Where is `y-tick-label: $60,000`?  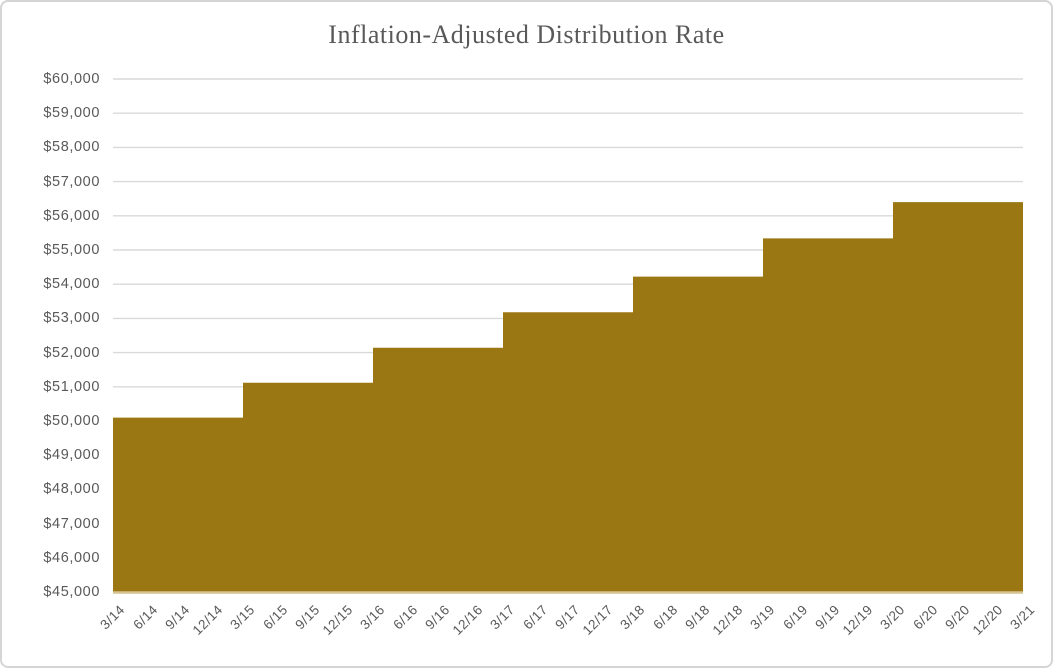
y-tick-label: $60,000 is located at coordinates (71, 79).